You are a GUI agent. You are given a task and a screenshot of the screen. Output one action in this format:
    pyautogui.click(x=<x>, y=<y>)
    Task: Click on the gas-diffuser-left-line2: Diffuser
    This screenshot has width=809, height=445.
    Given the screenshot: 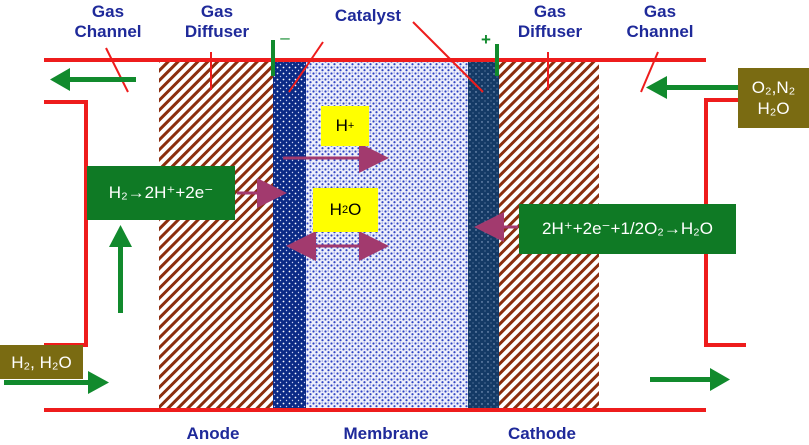 What is the action you would take?
    pyautogui.click(x=217, y=31)
    